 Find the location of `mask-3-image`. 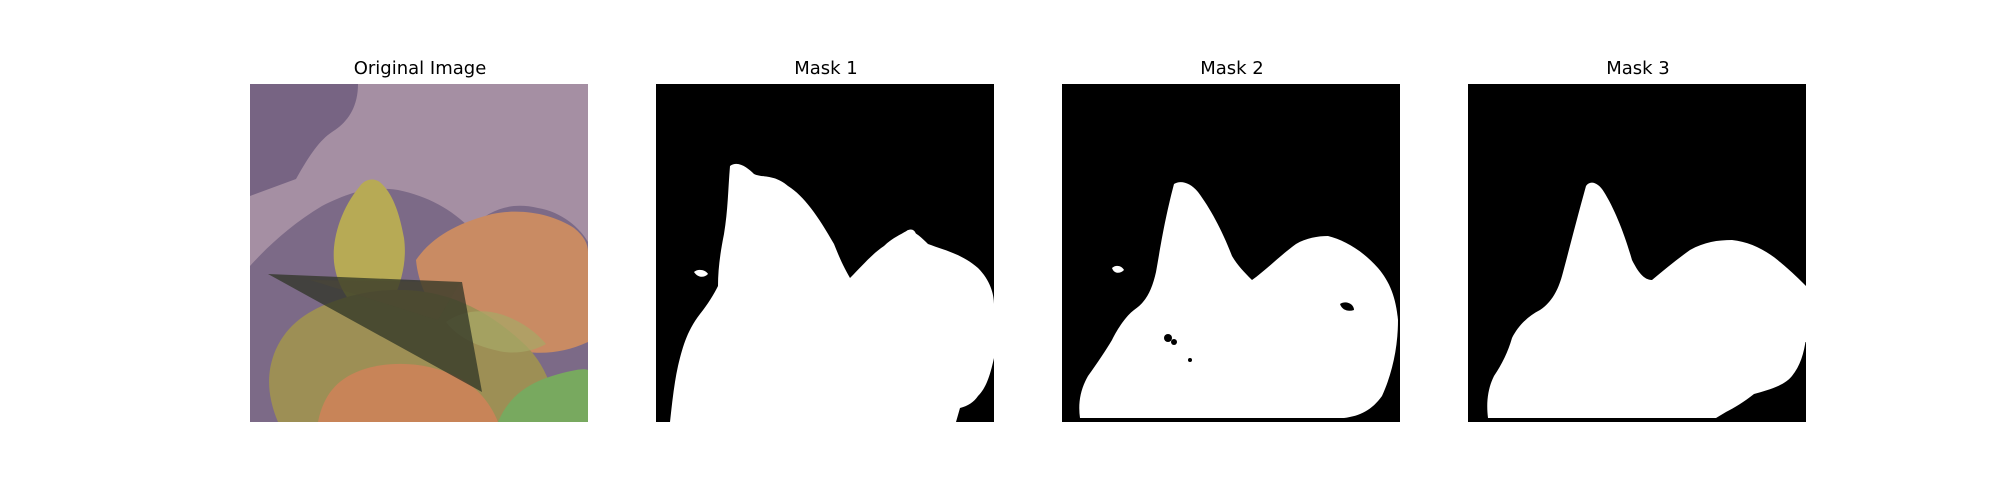

mask-3-image is located at coordinates (1637, 253).